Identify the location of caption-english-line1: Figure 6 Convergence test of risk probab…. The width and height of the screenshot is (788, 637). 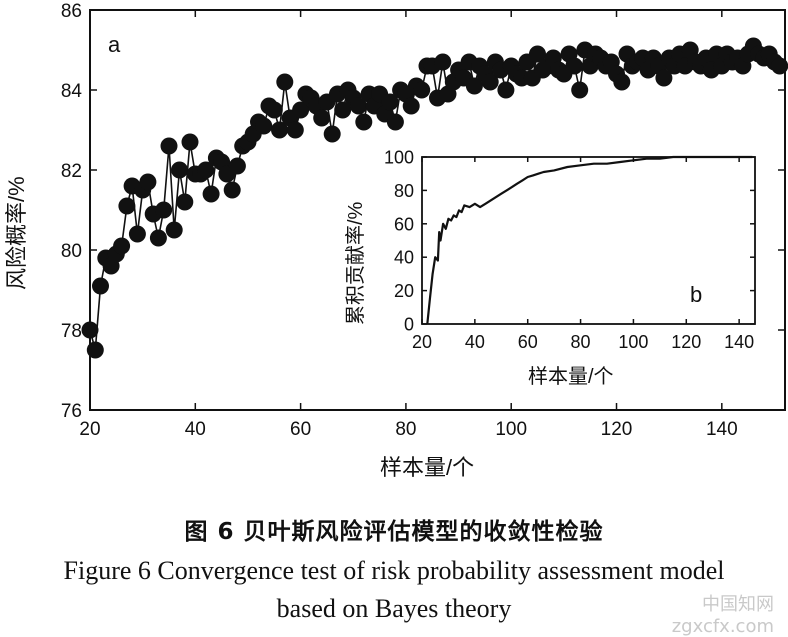
(394, 571).